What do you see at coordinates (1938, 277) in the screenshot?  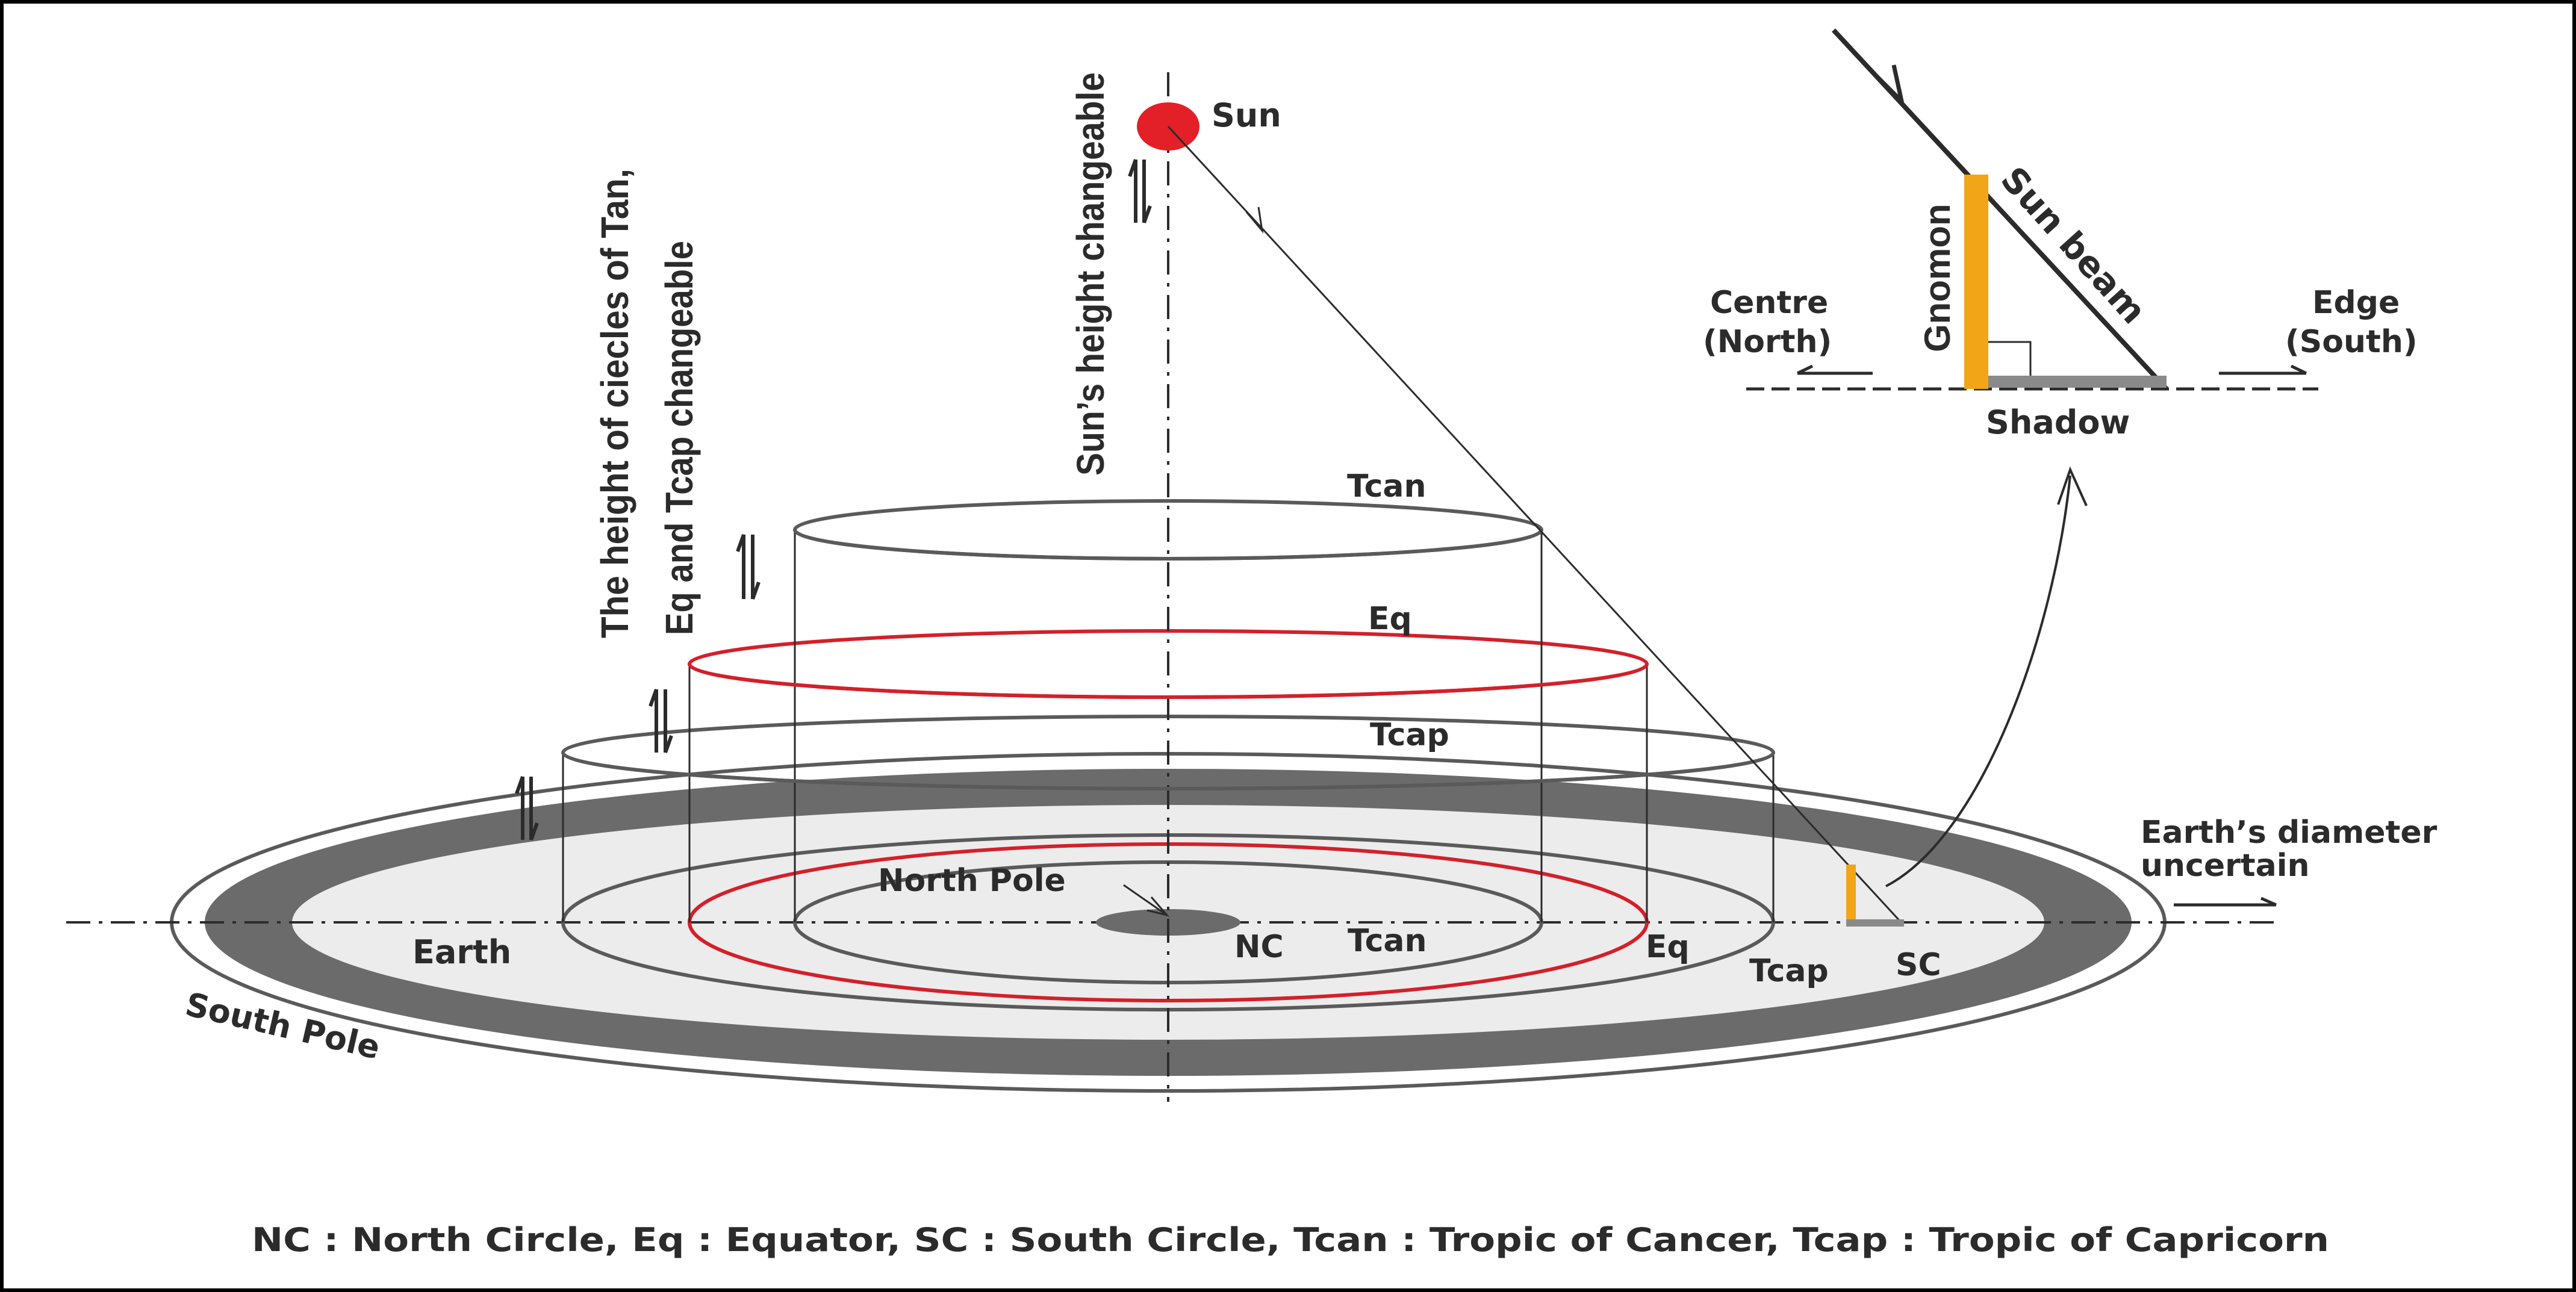 I see `inset-gnomon-label: Gnomon` at bounding box center [1938, 277].